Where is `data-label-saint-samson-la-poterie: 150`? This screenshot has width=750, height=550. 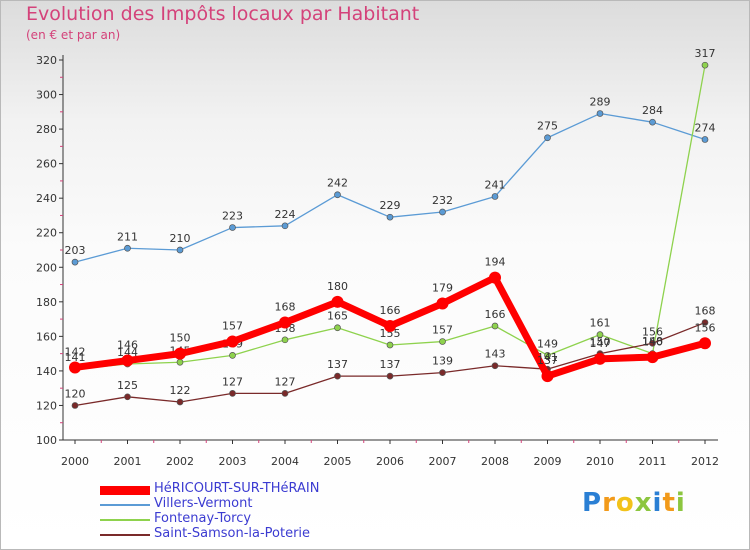 data-label-saint-samson-la-poterie: 150 is located at coordinates (600, 342).